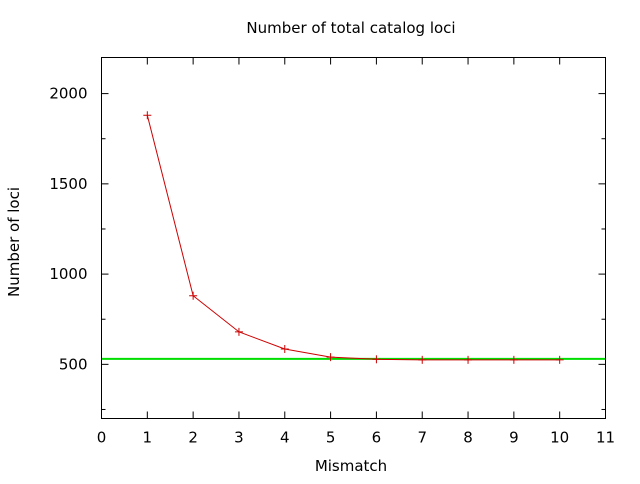 The image size is (640, 484). Describe the element at coordinates (193, 438) in the screenshot. I see `x-tick-label: 2` at that location.